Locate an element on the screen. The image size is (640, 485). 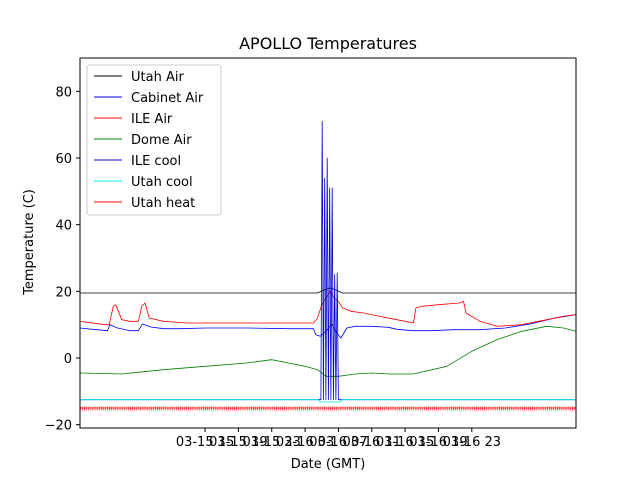
y-axis-label: Temperature (C) is located at coordinates (29, 242).